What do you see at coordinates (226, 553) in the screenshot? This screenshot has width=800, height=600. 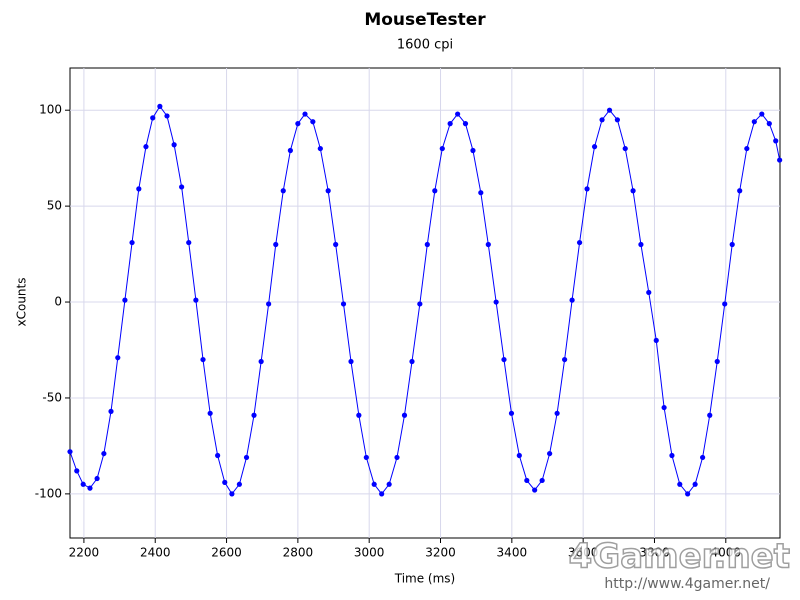 I see `x-tick-label: 2600` at bounding box center [226, 553].